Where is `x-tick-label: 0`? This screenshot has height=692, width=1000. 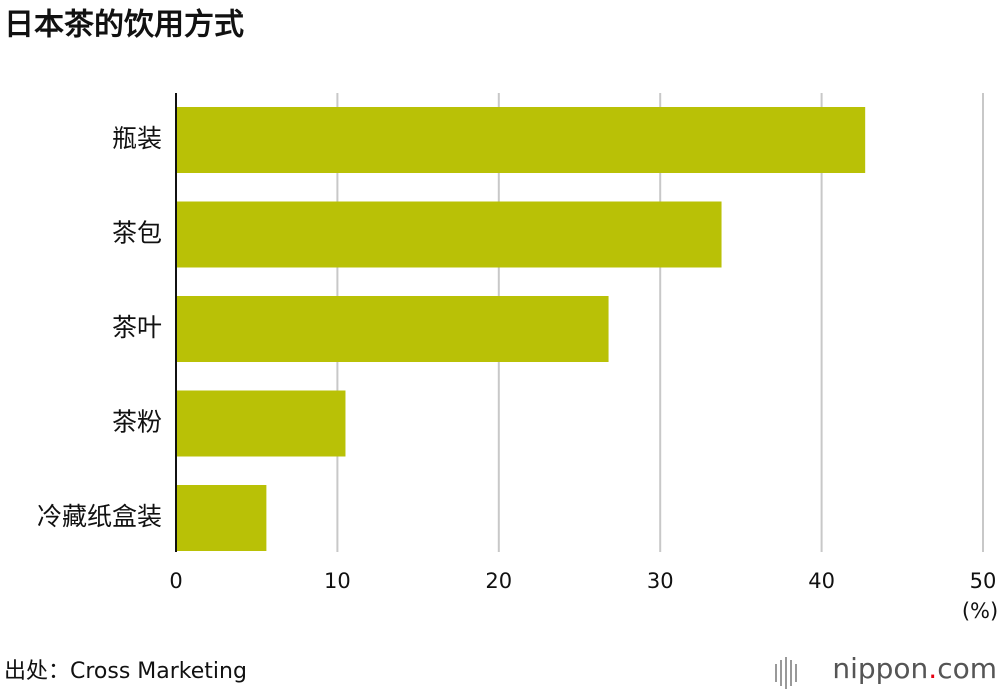 x-tick-label: 0 is located at coordinates (175, 581).